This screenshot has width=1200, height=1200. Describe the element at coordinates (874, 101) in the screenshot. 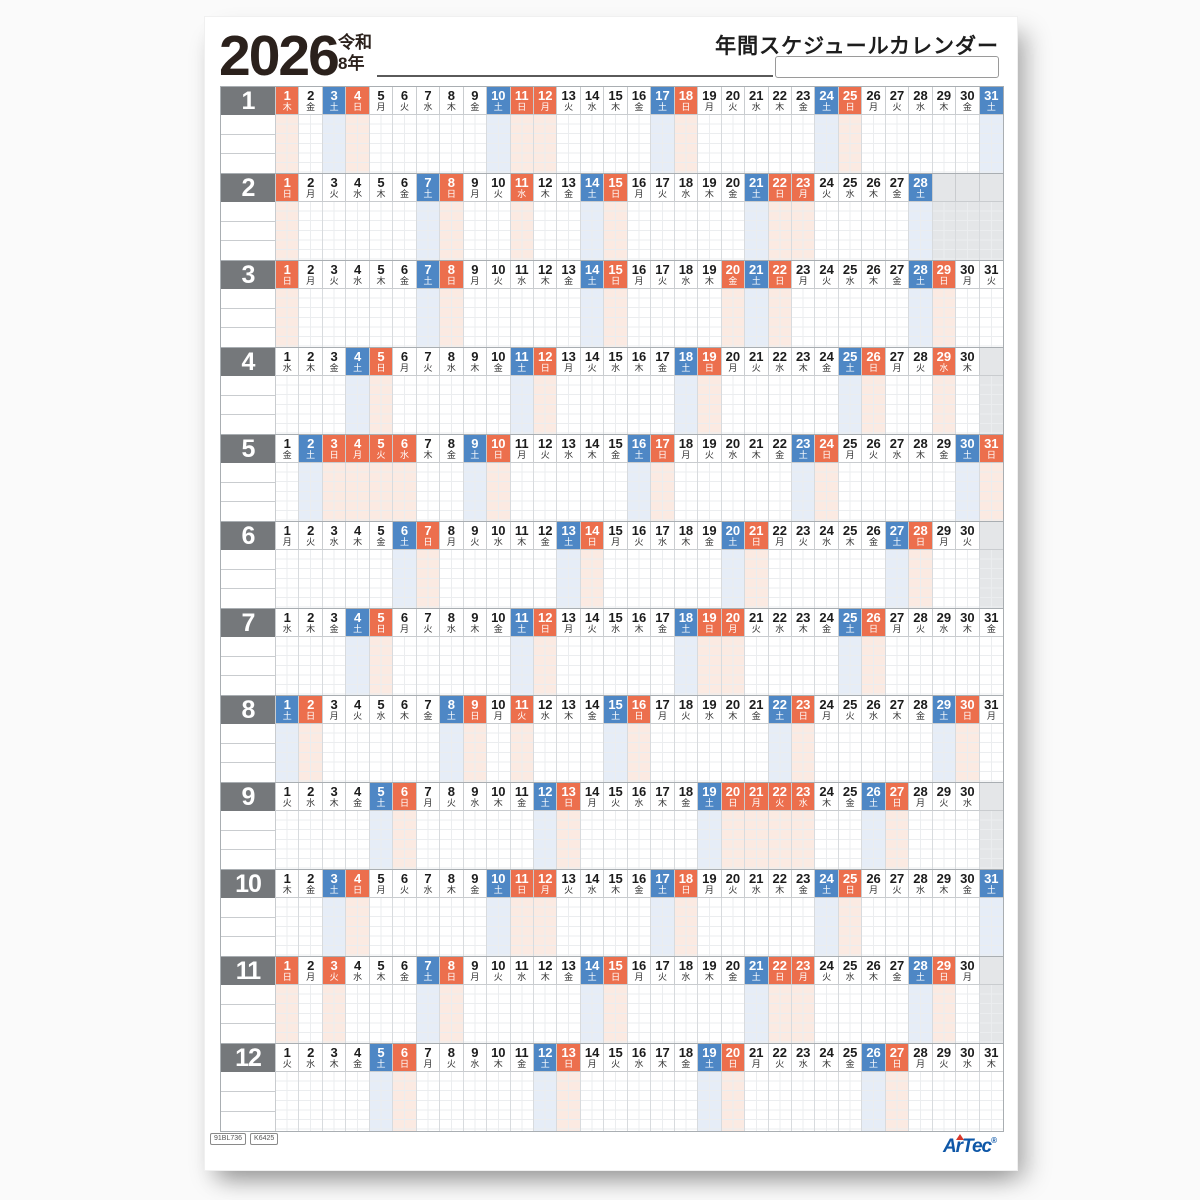

I see `day-header-cell: 26 月` at that location.